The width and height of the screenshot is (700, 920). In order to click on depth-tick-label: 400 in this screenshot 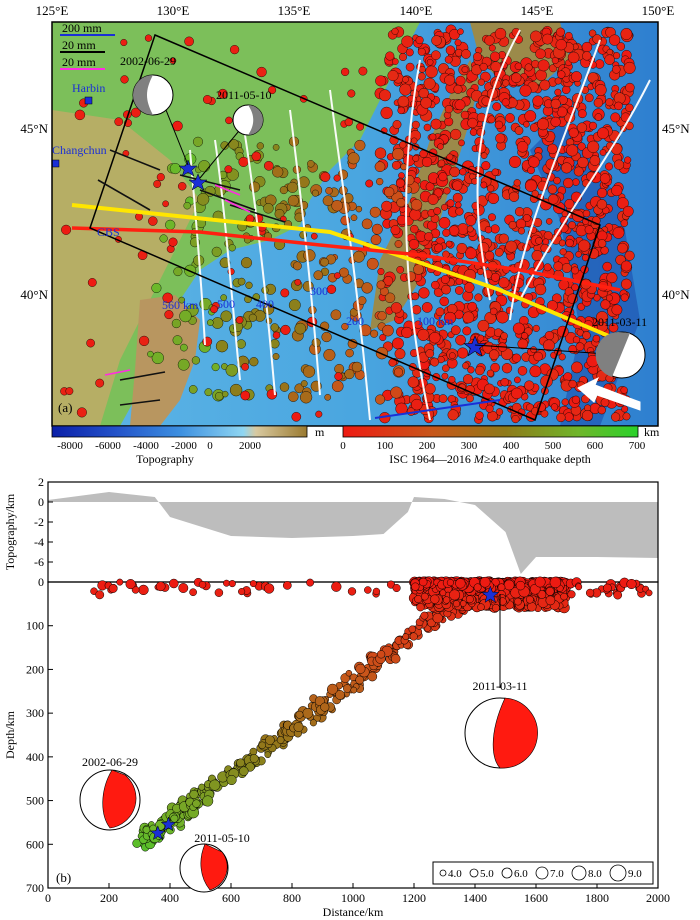, I will do `click(35, 757)`.